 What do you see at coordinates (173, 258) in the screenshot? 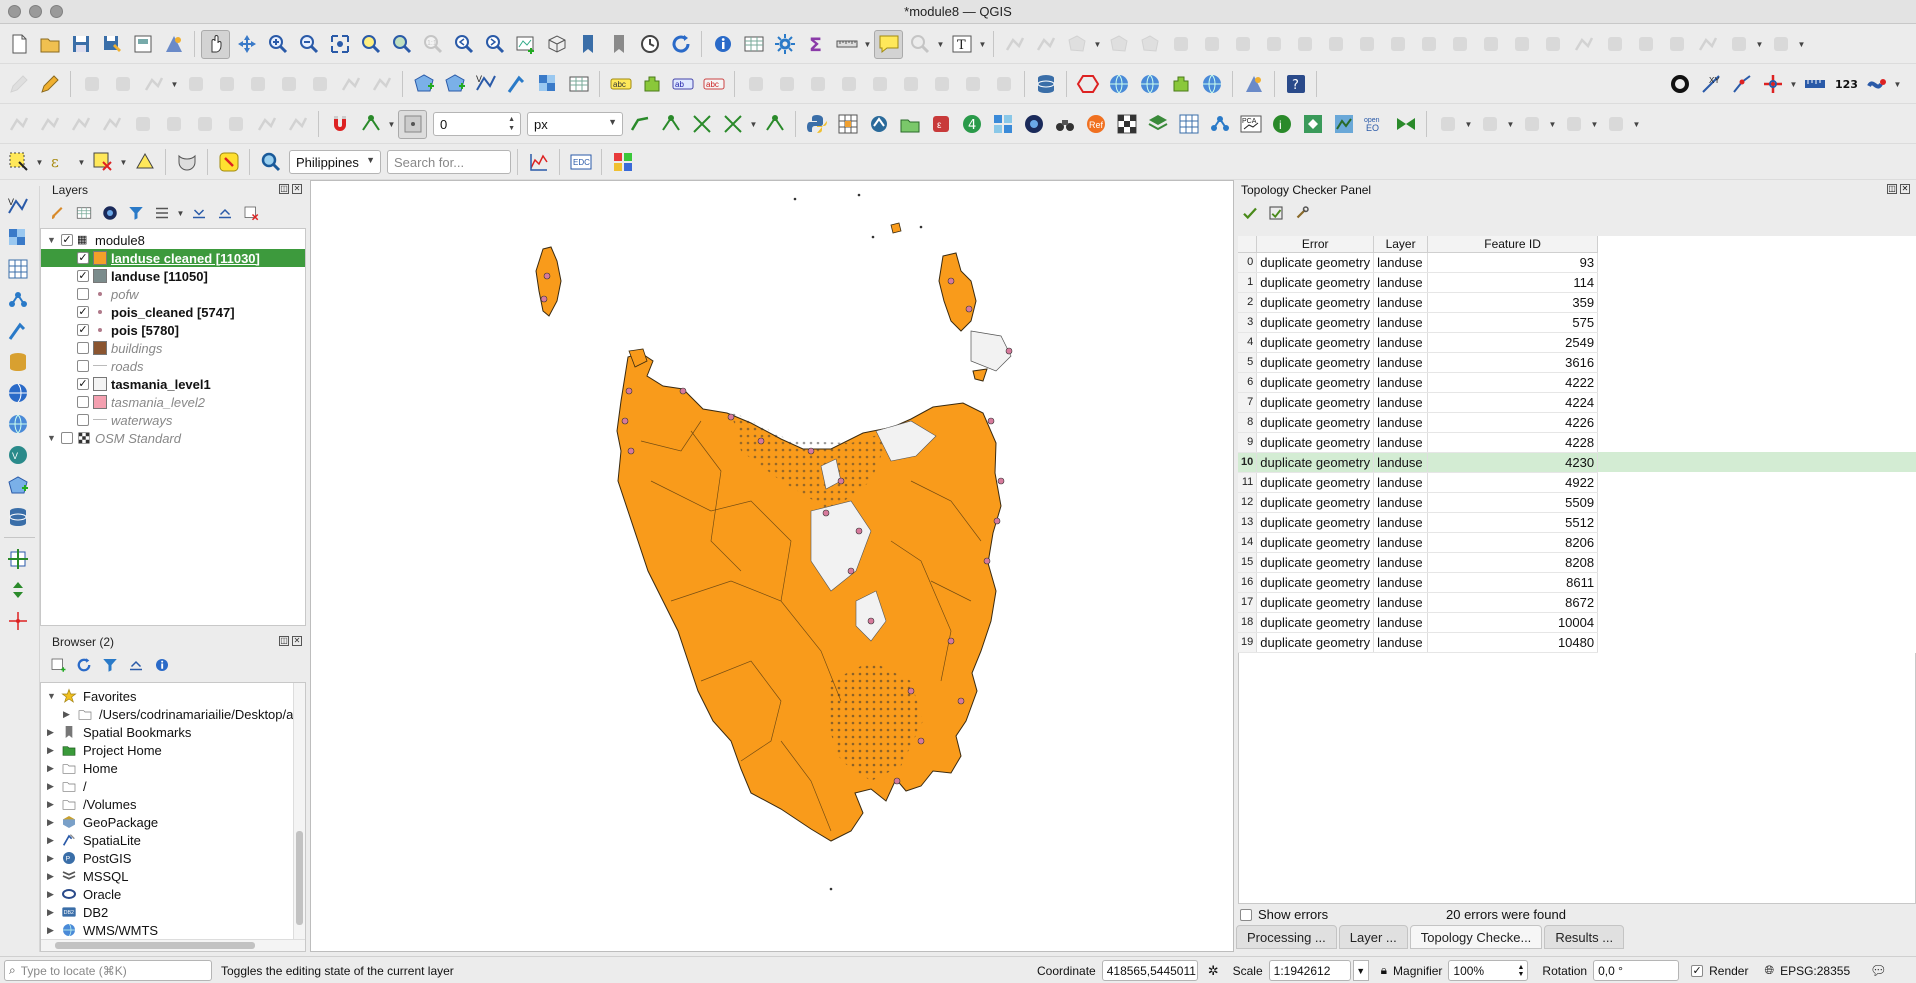
I see `layer-item: ✓ landuse cleaned [11030]` at bounding box center [173, 258].